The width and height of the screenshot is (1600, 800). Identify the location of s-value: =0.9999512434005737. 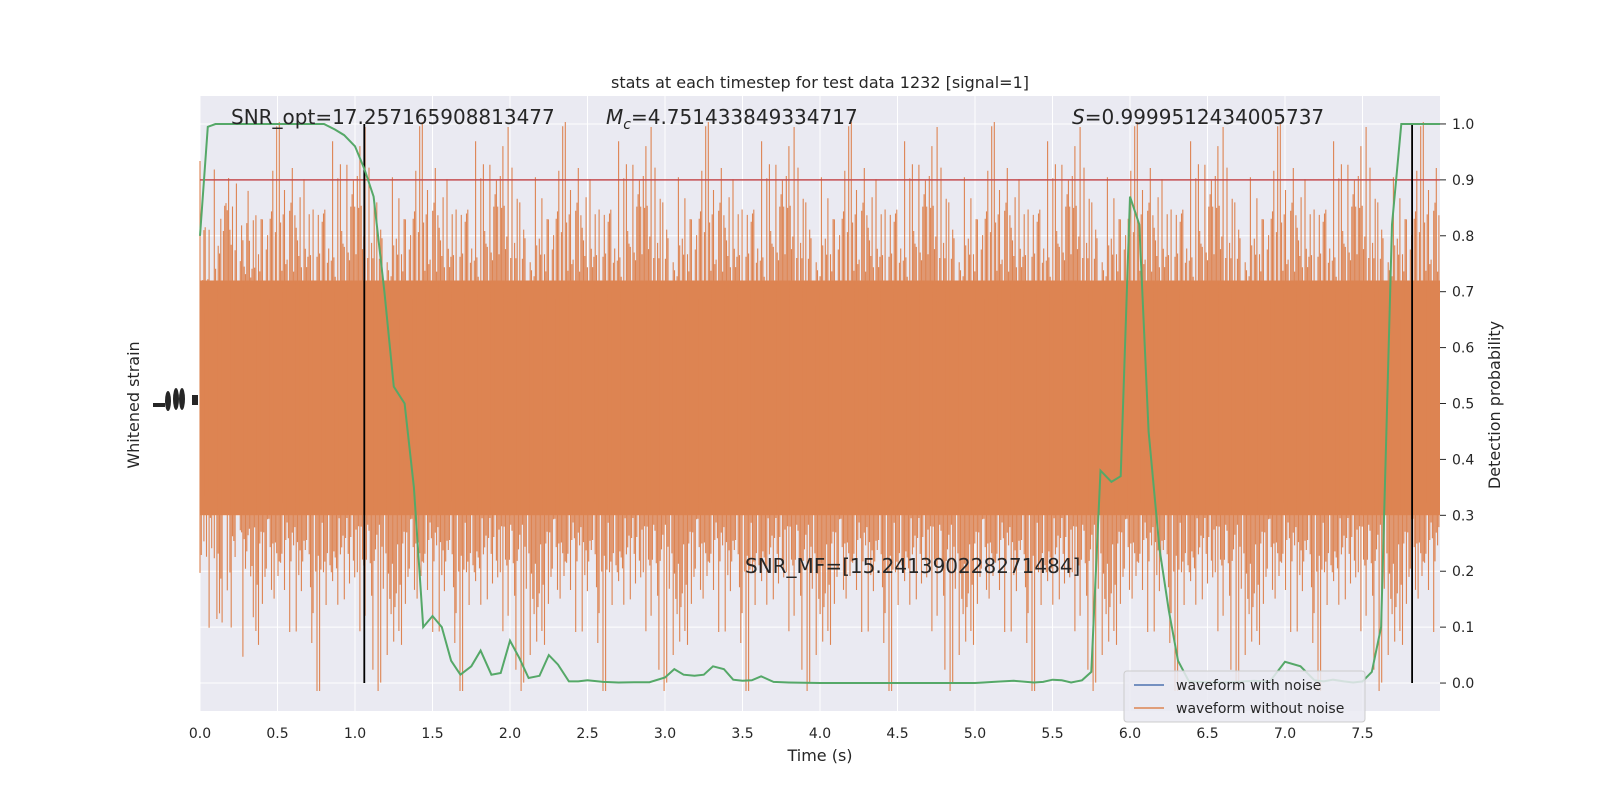
(1204, 117).